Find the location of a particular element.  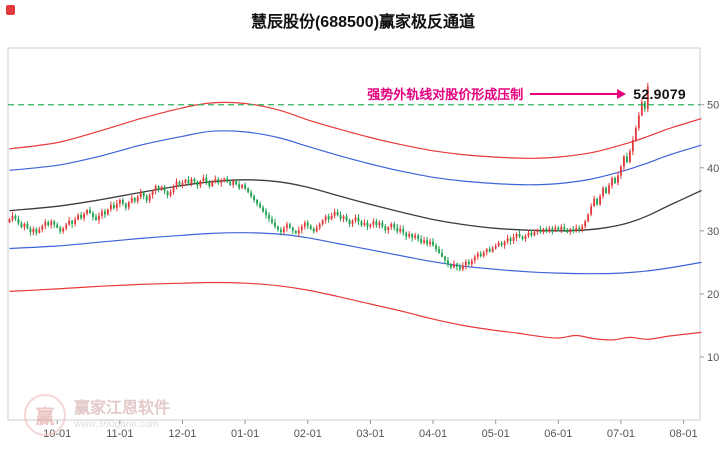

svg-text: 11-01 is located at coordinates (119, 434).